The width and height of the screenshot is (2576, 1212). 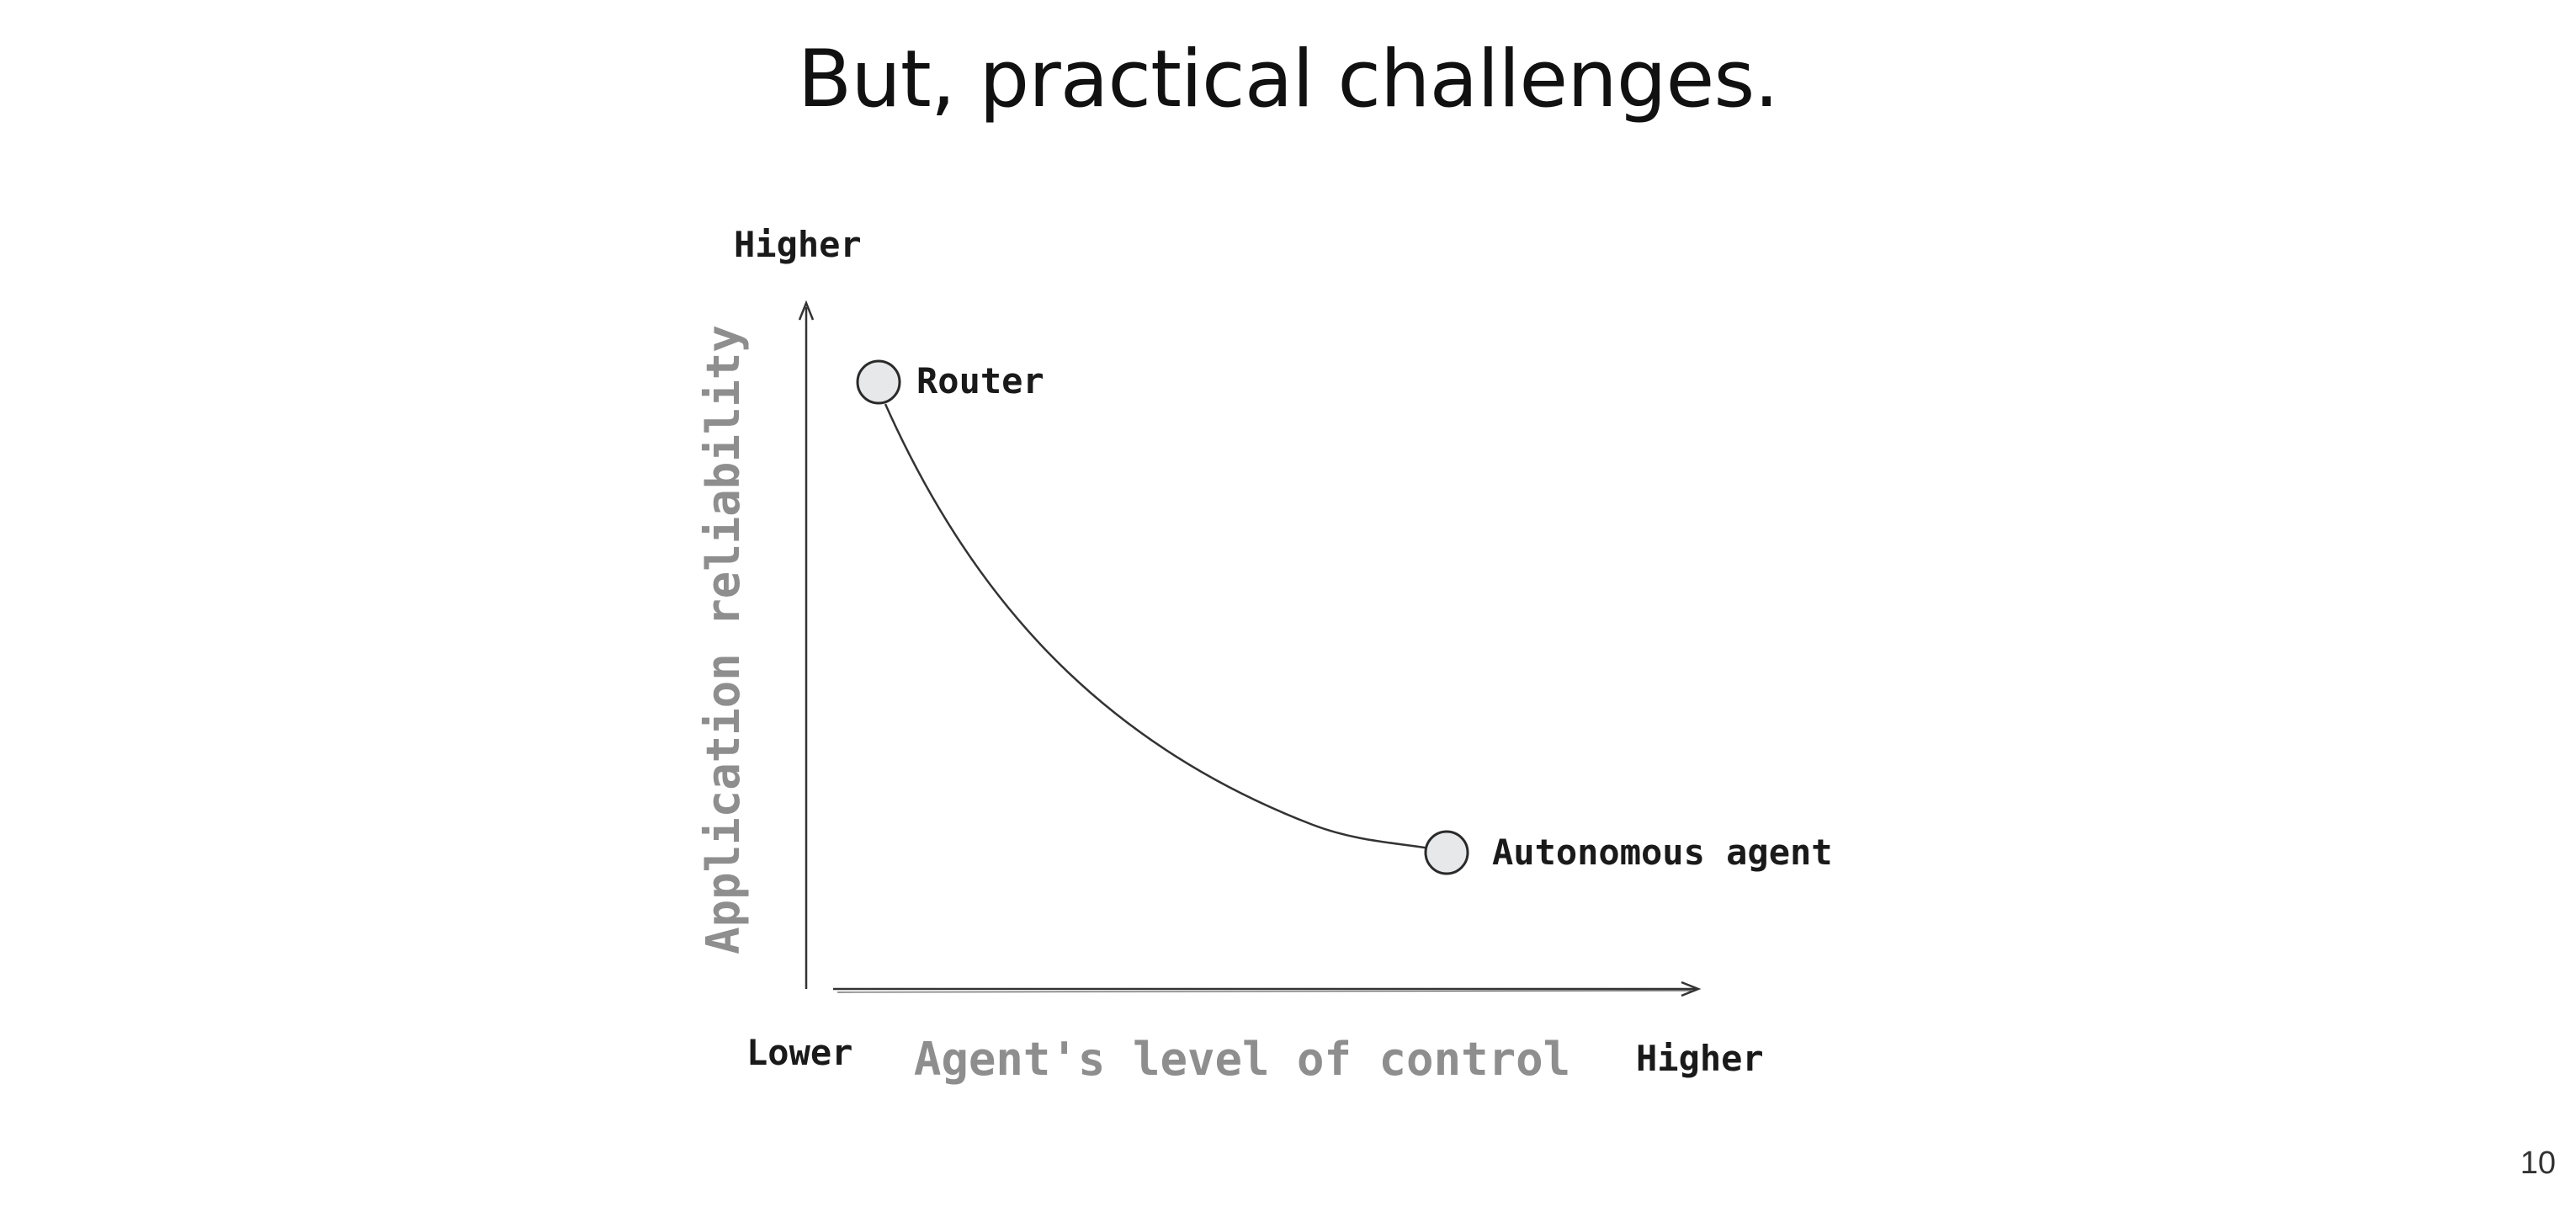 I want to click on autonomous-agent-node, so click(x=1446, y=852).